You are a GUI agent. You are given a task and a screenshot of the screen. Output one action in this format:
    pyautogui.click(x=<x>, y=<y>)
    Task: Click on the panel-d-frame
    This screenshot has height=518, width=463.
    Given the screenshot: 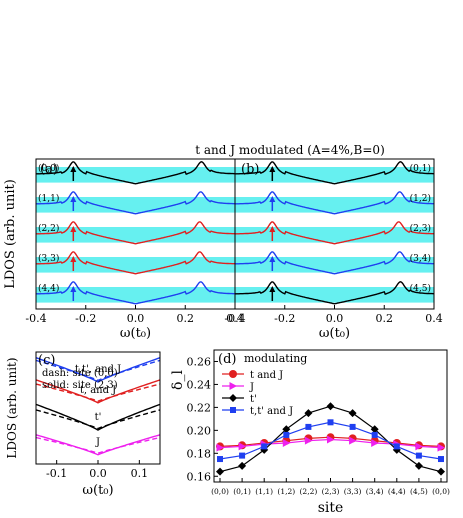 What is the action you would take?
    pyautogui.click(x=330, y=416)
    